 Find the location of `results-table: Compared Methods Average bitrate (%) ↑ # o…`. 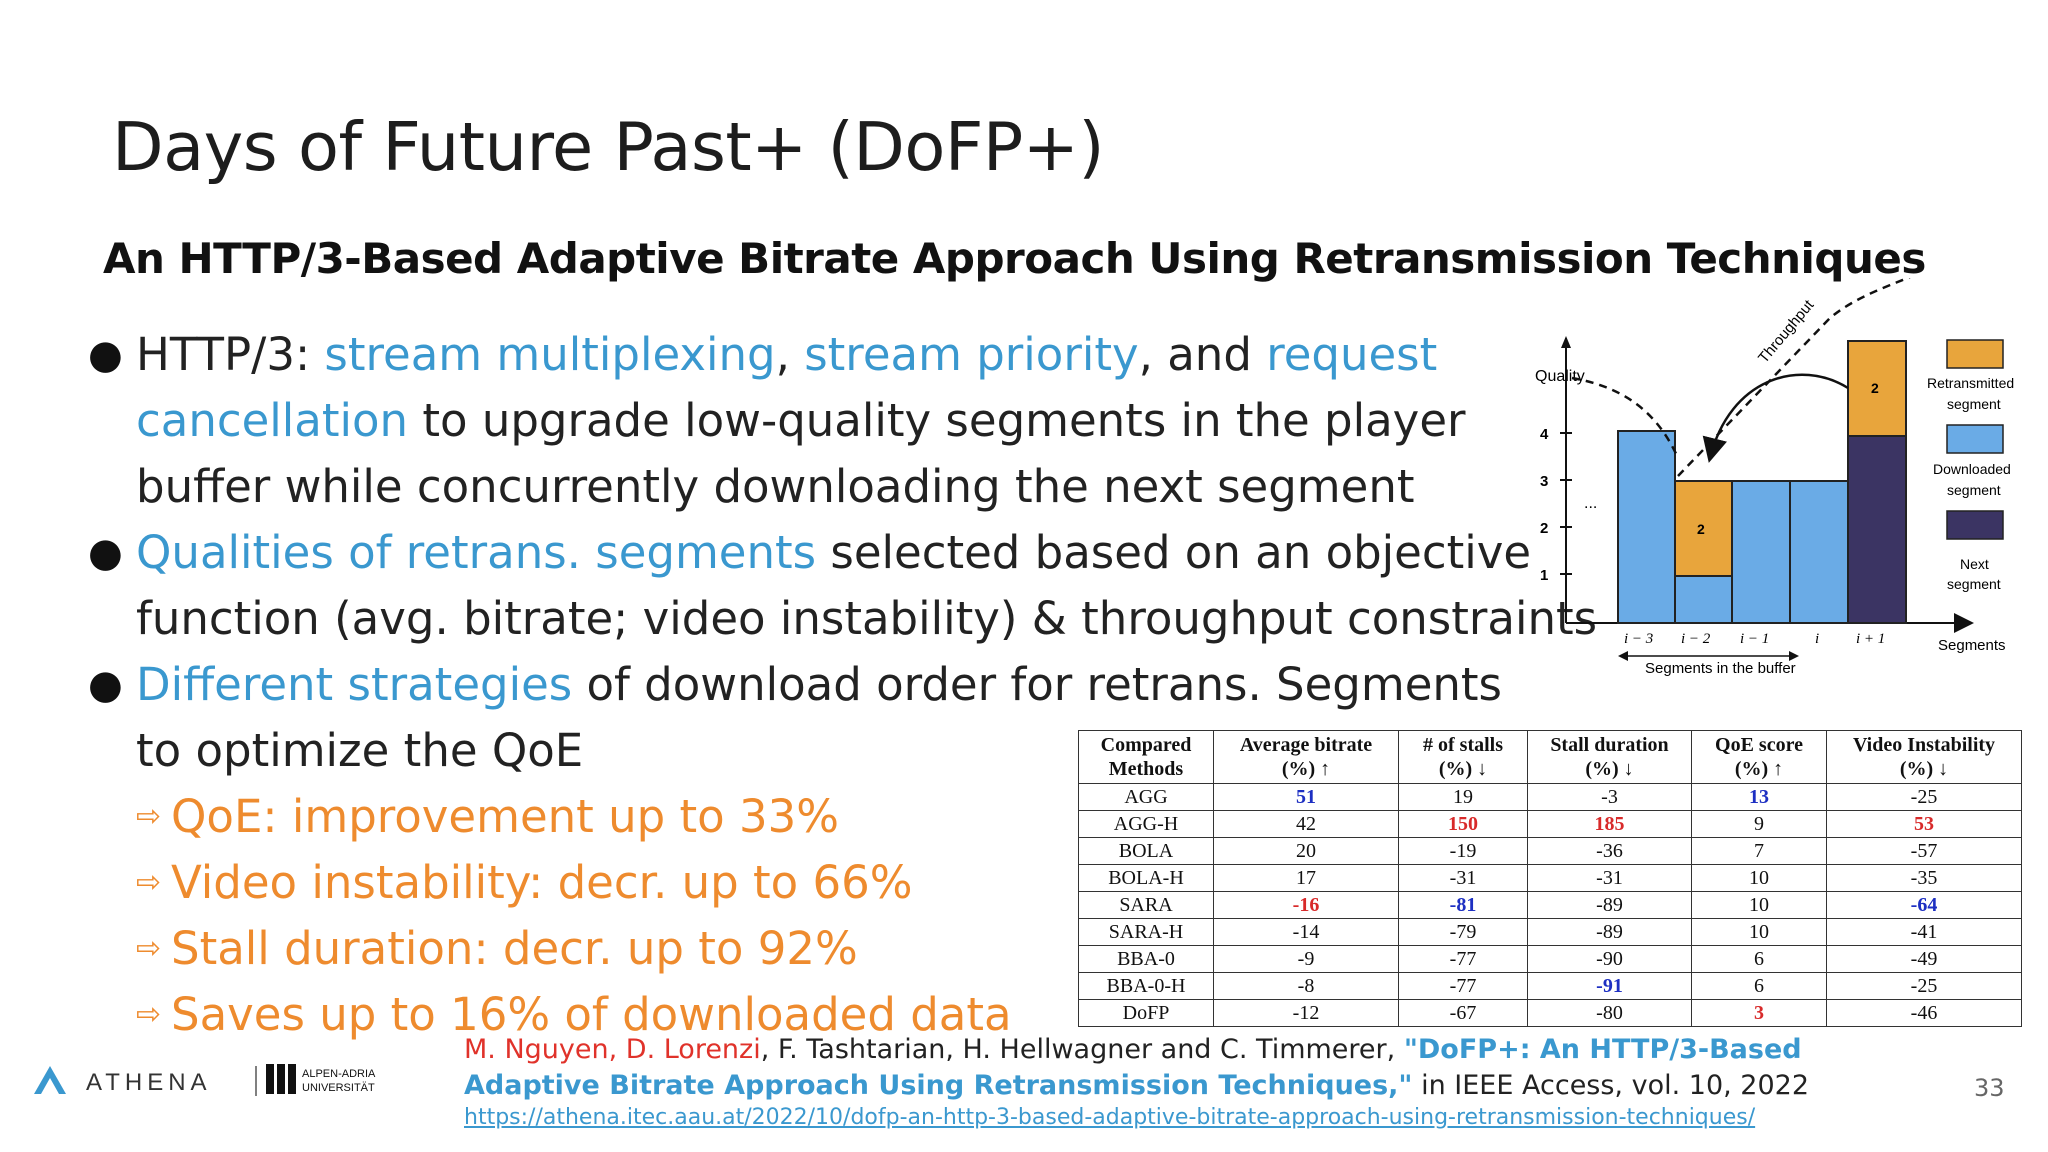

results-table: Compared Methods Average bitrate (%) ↑ # o… is located at coordinates (1550, 878).